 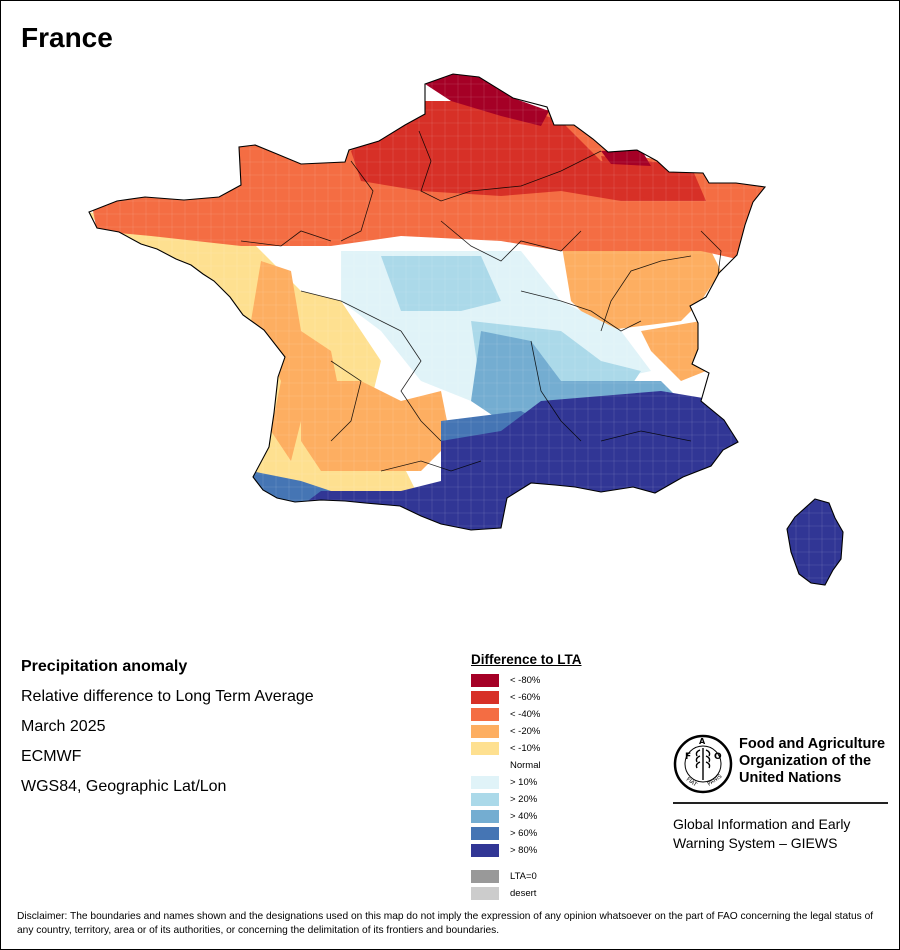 What do you see at coordinates (571, 783) in the screenshot?
I see `legend-class-row: > 10%` at bounding box center [571, 783].